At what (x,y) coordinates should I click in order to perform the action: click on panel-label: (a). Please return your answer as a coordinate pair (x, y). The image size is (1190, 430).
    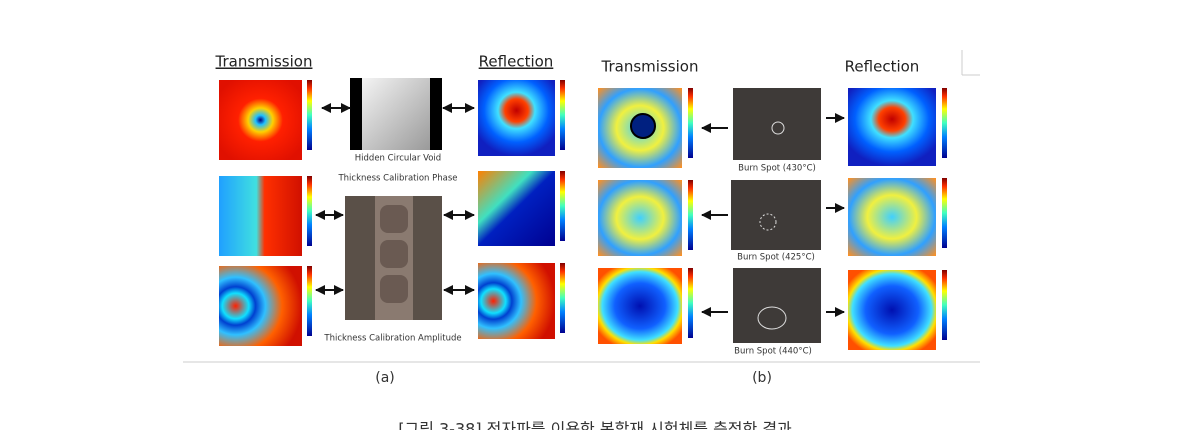
    Looking at the image, I should click on (385, 378).